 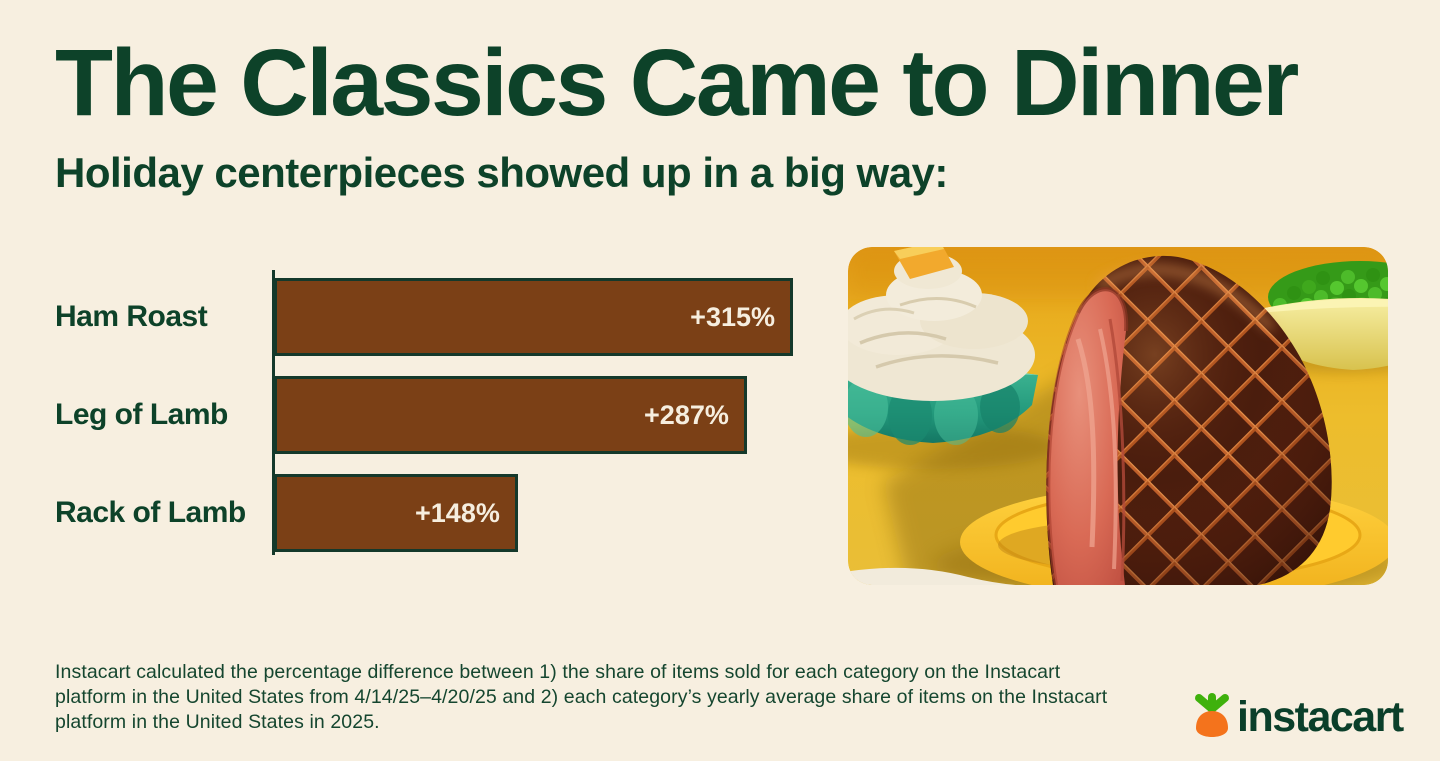 I want to click on chart-row: Leg of Lamb +287%, so click(x=425, y=415).